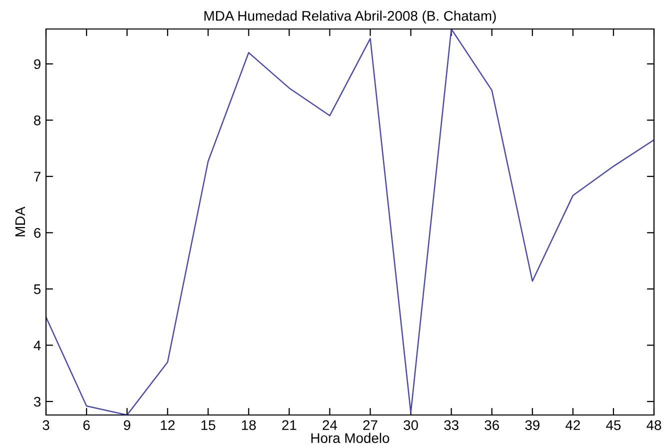 This screenshot has height=445, width=668. I want to click on x-tick-label: 36, so click(491, 425).